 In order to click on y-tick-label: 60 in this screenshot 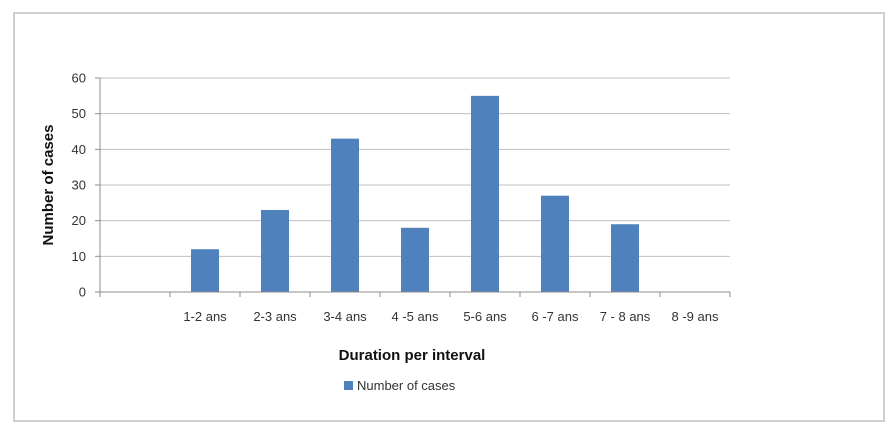, I will do `click(79, 78)`.